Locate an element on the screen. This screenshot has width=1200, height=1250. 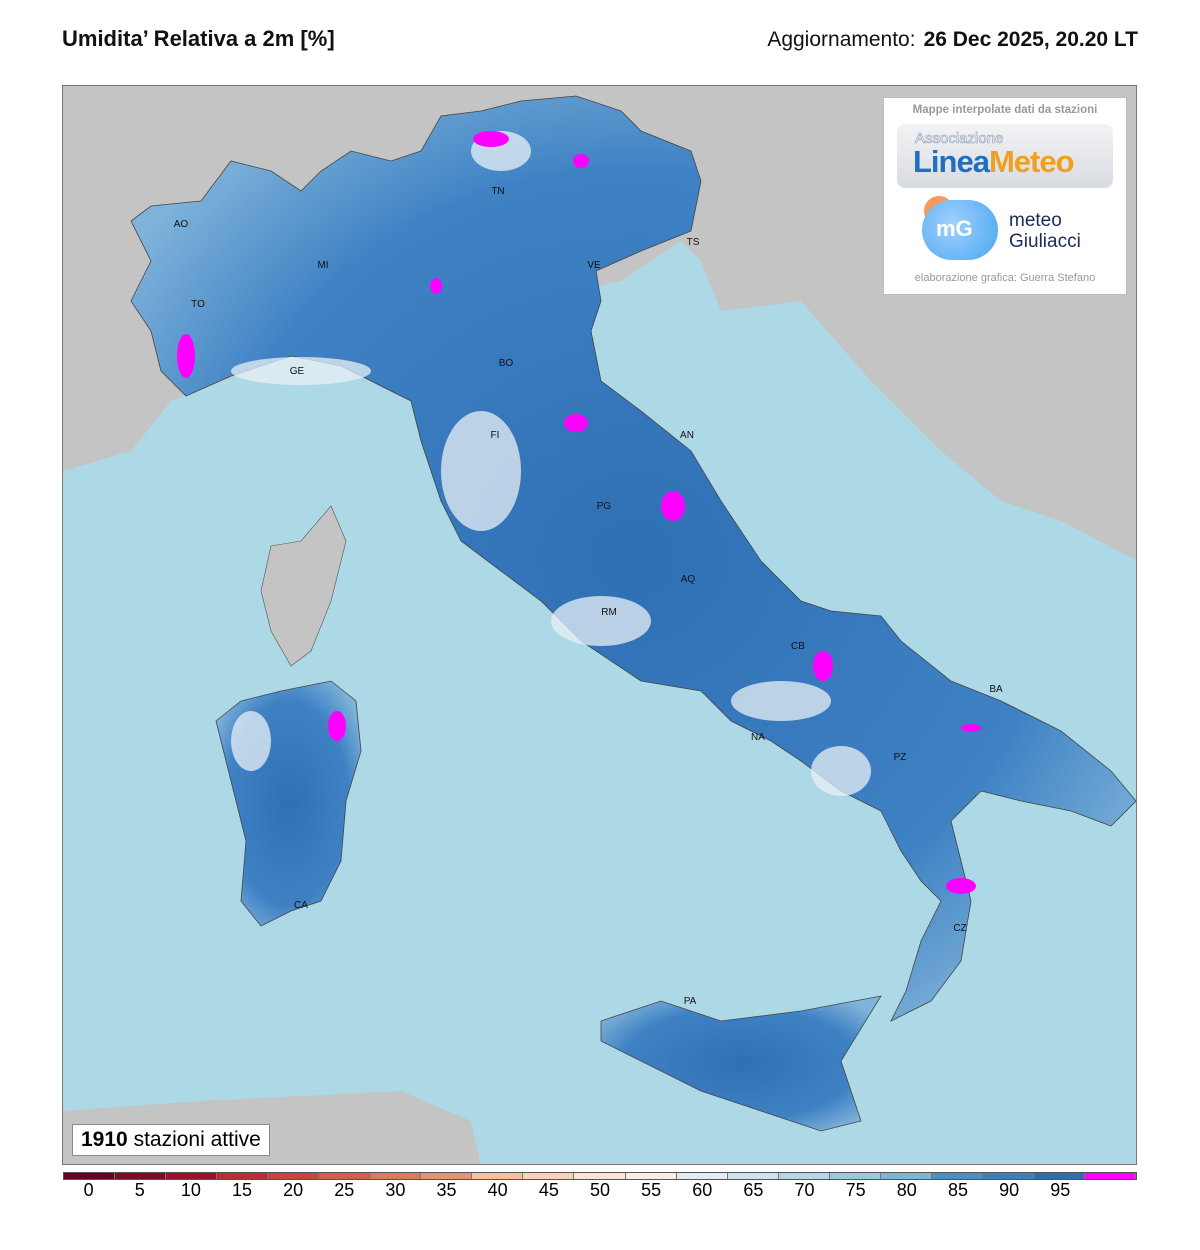
stations-count: 1910 is located at coordinates (104, 1139).